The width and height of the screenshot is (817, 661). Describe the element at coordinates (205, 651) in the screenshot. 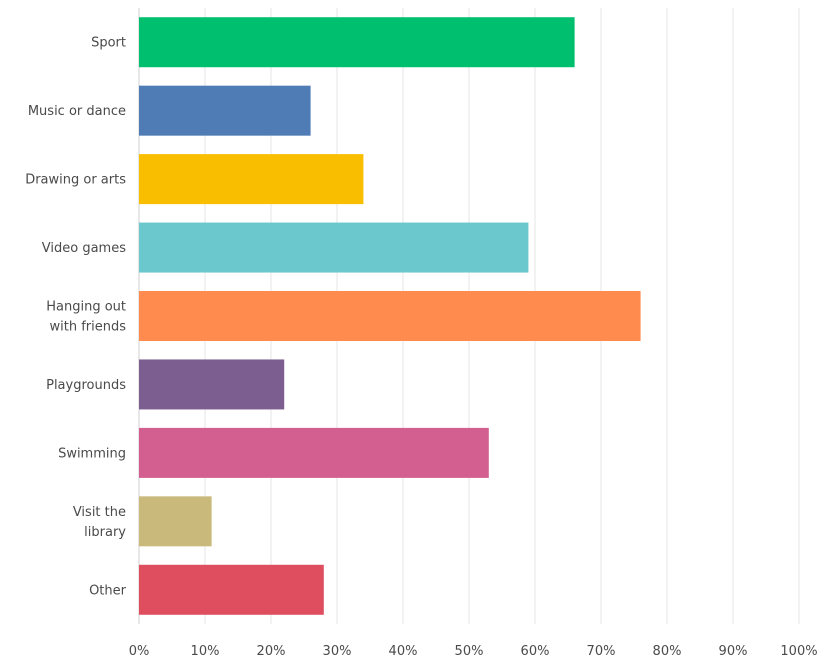

I see `x-tick-label: 10%` at that location.